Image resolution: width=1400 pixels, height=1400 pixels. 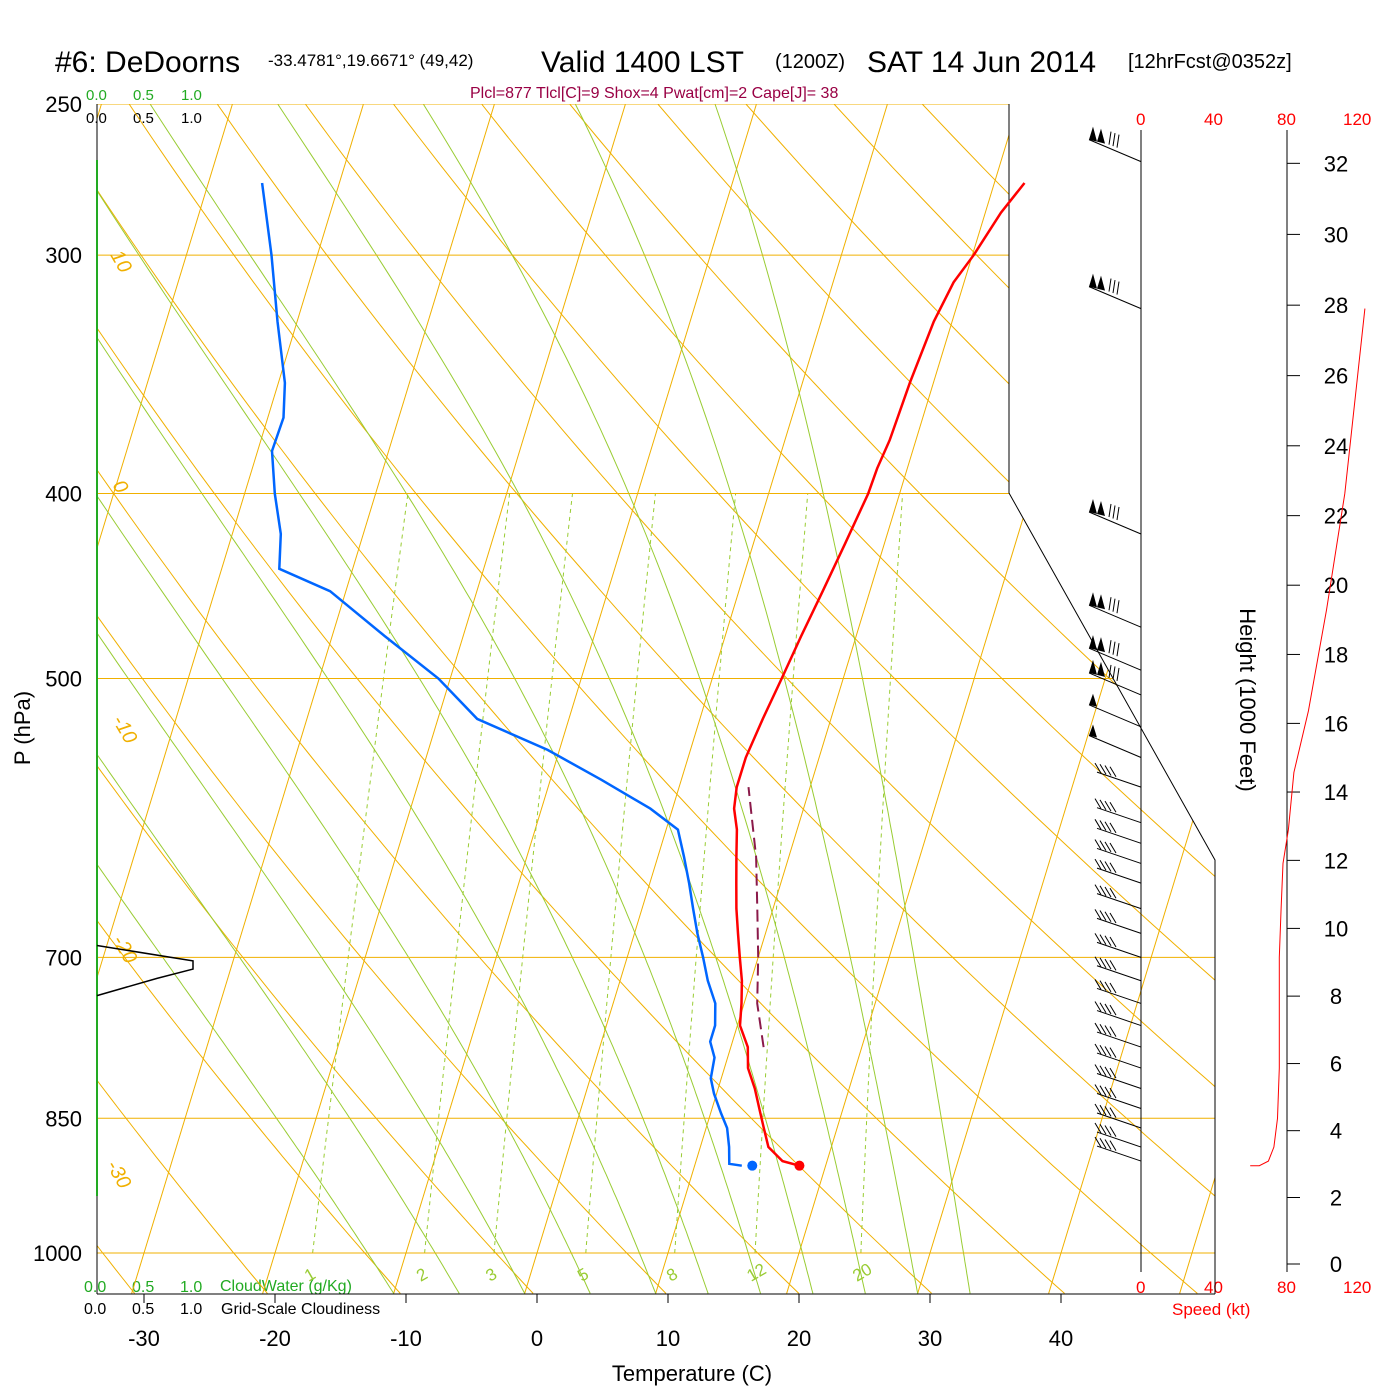 I want to click on surface-dewpoint-dot, so click(x=752, y=1165).